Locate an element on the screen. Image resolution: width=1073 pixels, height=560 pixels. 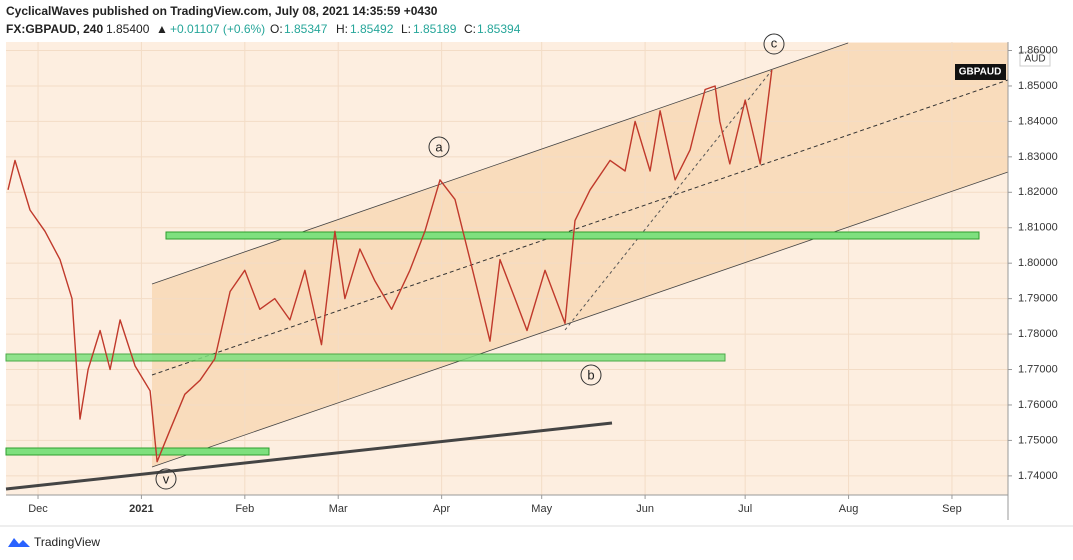
change: +0.01107 (+0.6%) is located at coordinates (217, 29).